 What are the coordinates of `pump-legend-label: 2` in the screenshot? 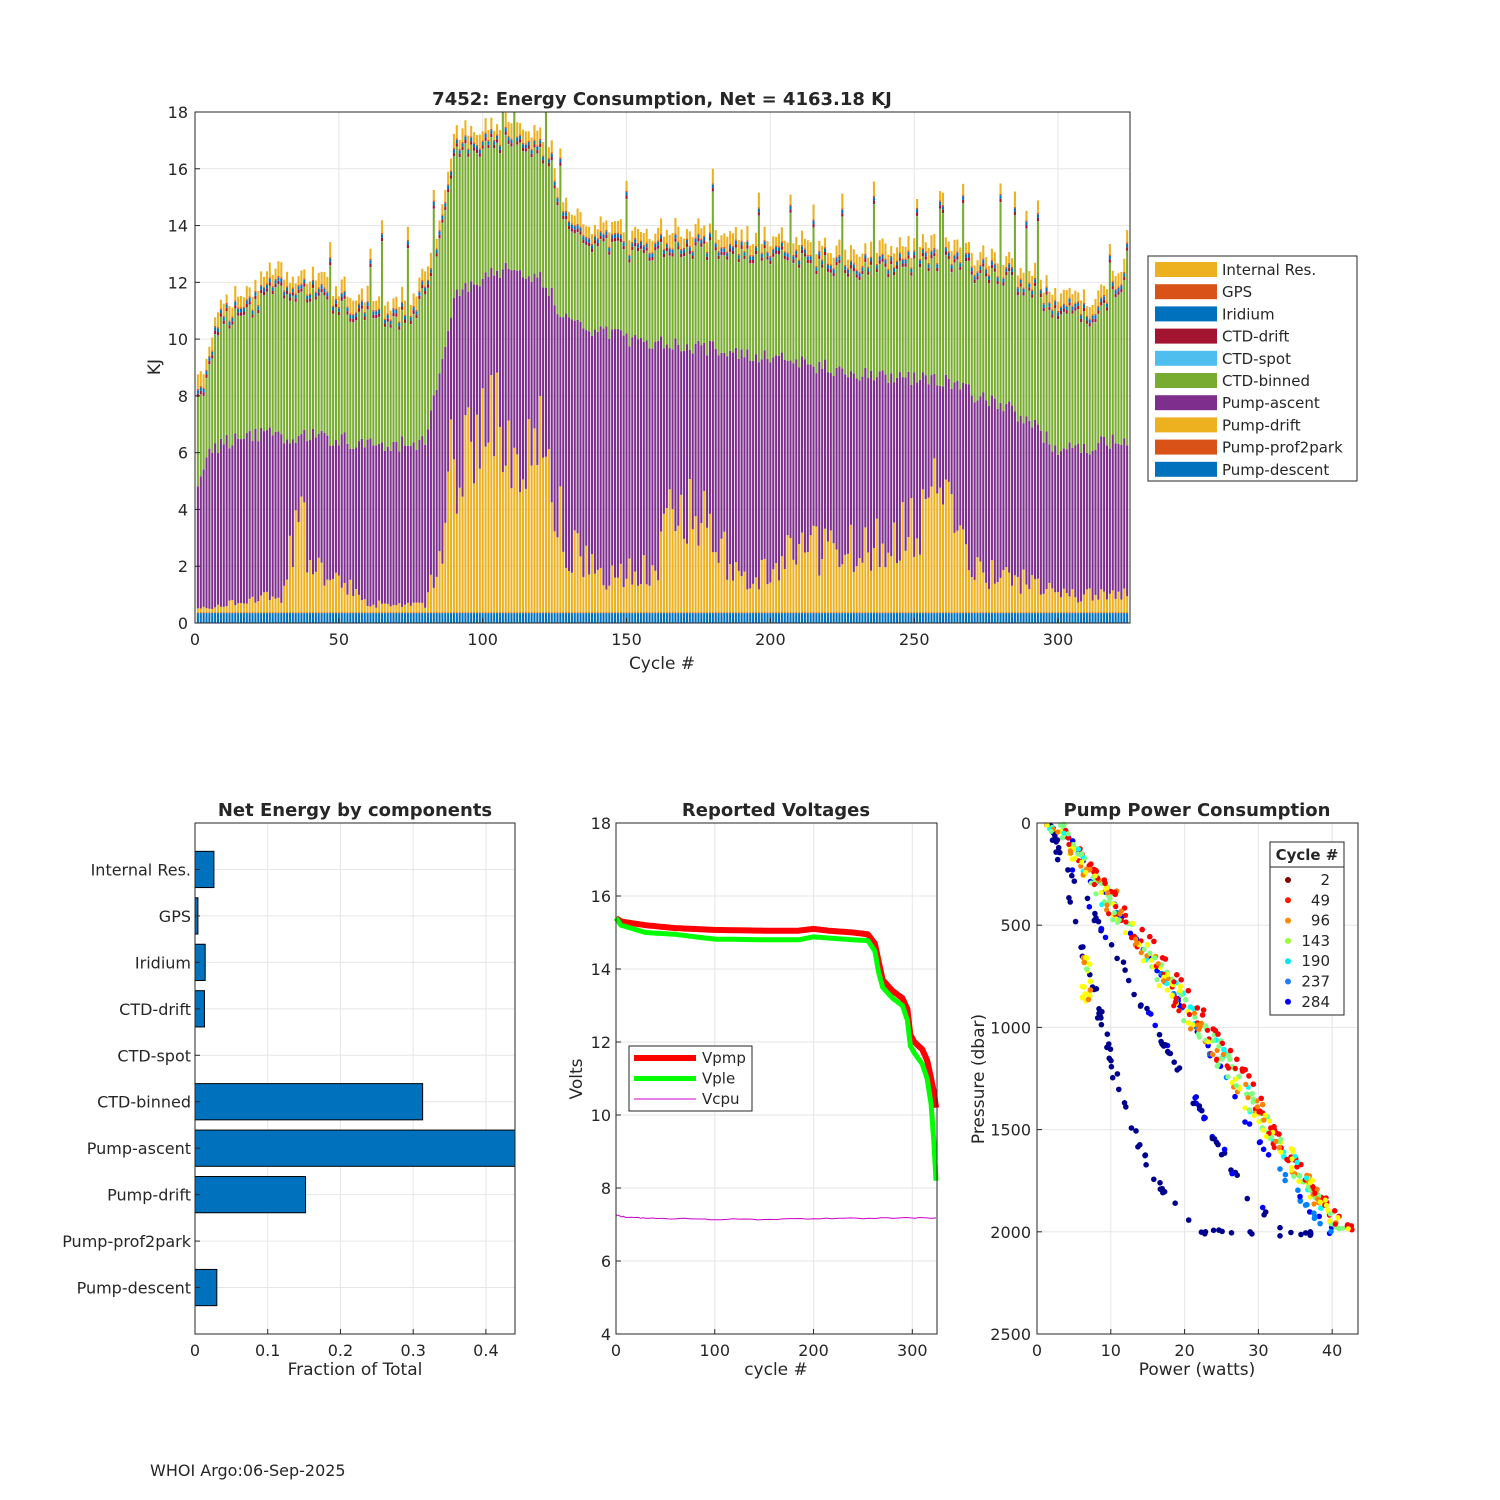 It's located at (1325, 880).